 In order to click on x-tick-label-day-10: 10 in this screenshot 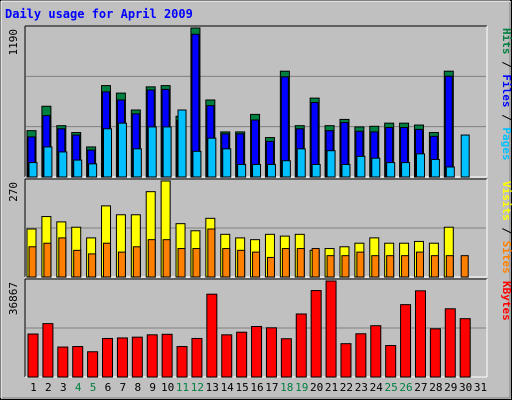, I will do `click(167, 387)`.